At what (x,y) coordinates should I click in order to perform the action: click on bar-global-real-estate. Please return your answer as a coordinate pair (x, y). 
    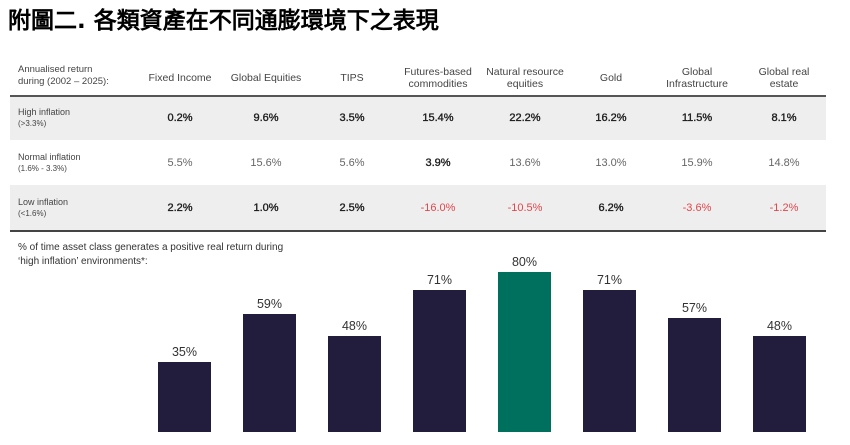
    Looking at the image, I should click on (779, 384).